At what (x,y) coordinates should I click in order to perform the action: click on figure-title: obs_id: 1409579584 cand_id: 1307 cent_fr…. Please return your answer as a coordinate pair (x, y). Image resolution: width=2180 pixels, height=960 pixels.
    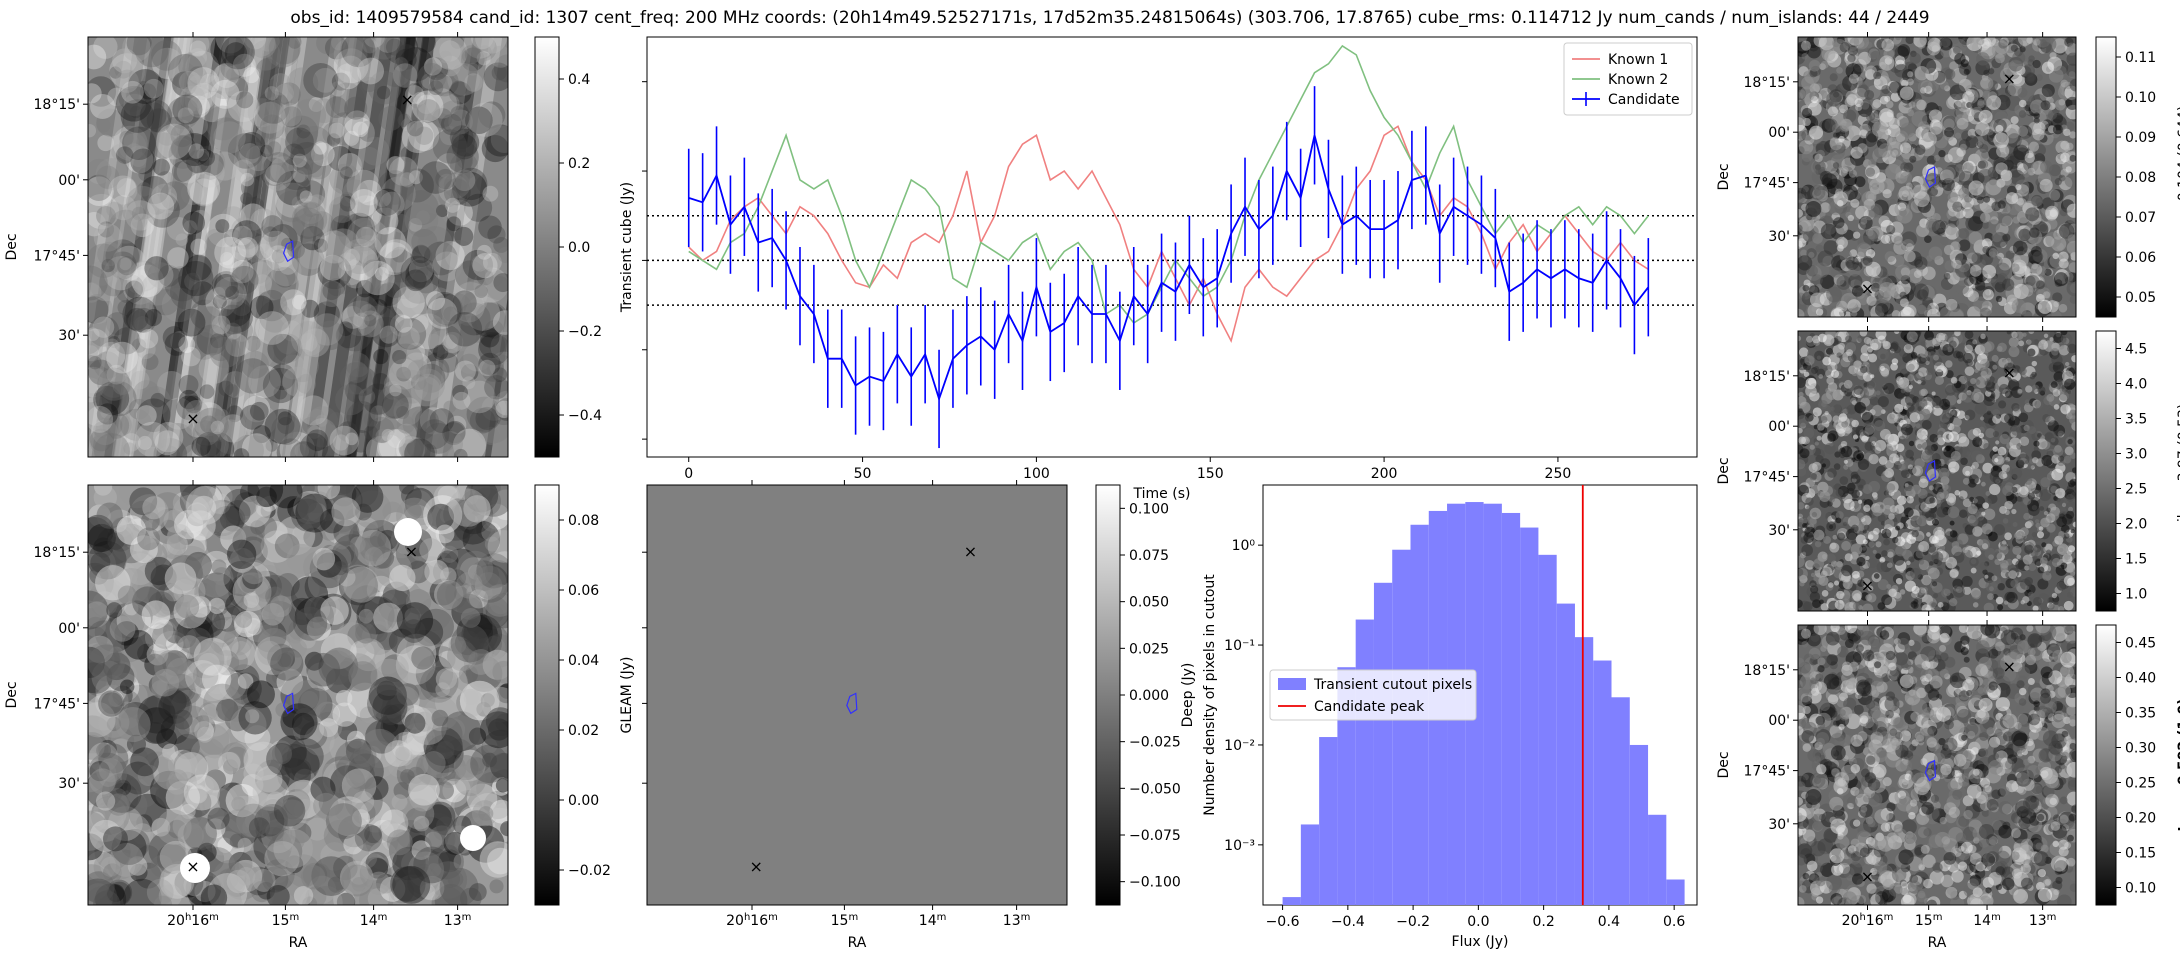
    Looking at the image, I should click on (1109, 18).